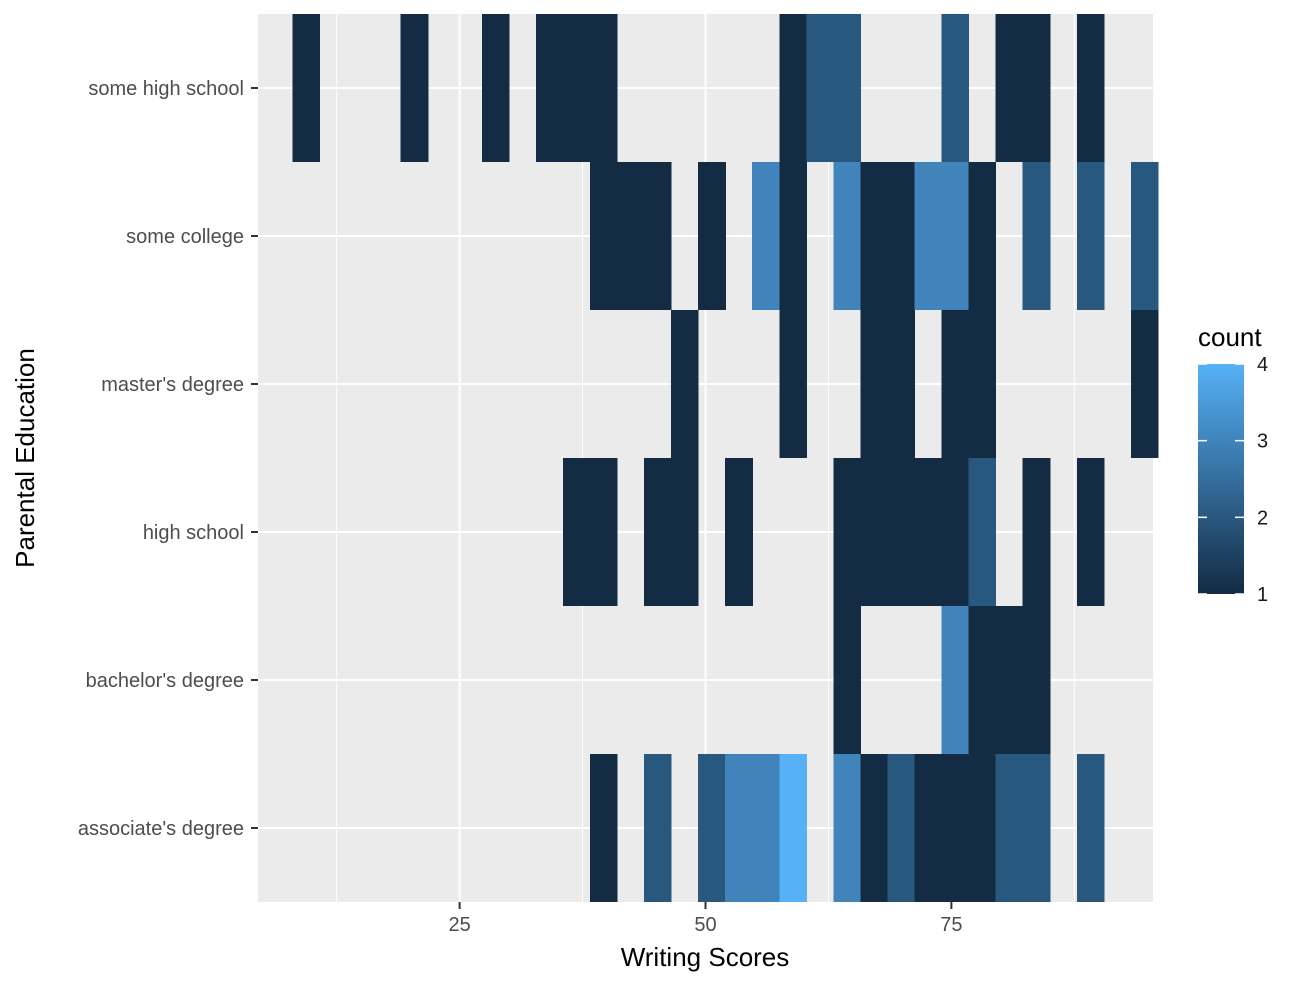 This screenshot has width=1300, height=986. What do you see at coordinates (25, 458) in the screenshot?
I see `y-axis-title: Parental Education` at bounding box center [25, 458].